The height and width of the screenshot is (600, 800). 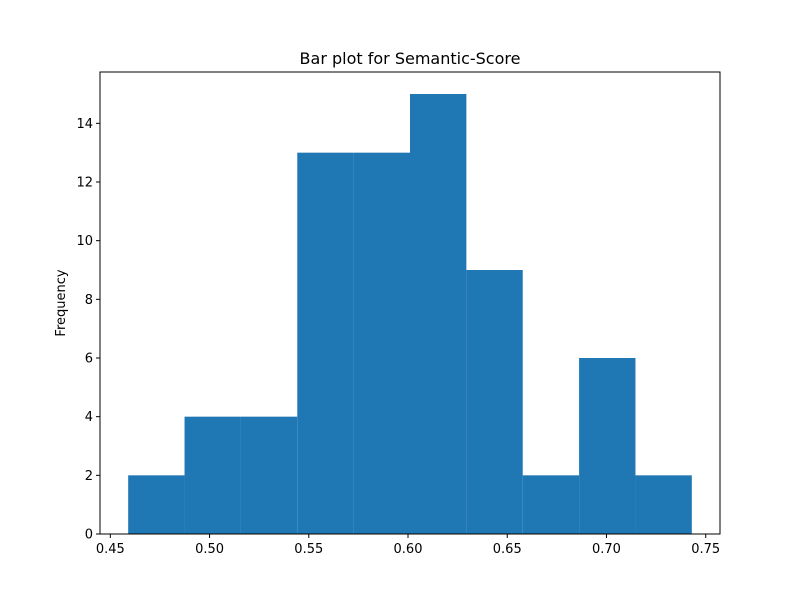 What do you see at coordinates (84, 124) in the screenshot?
I see `y-tick-label: 14` at bounding box center [84, 124].